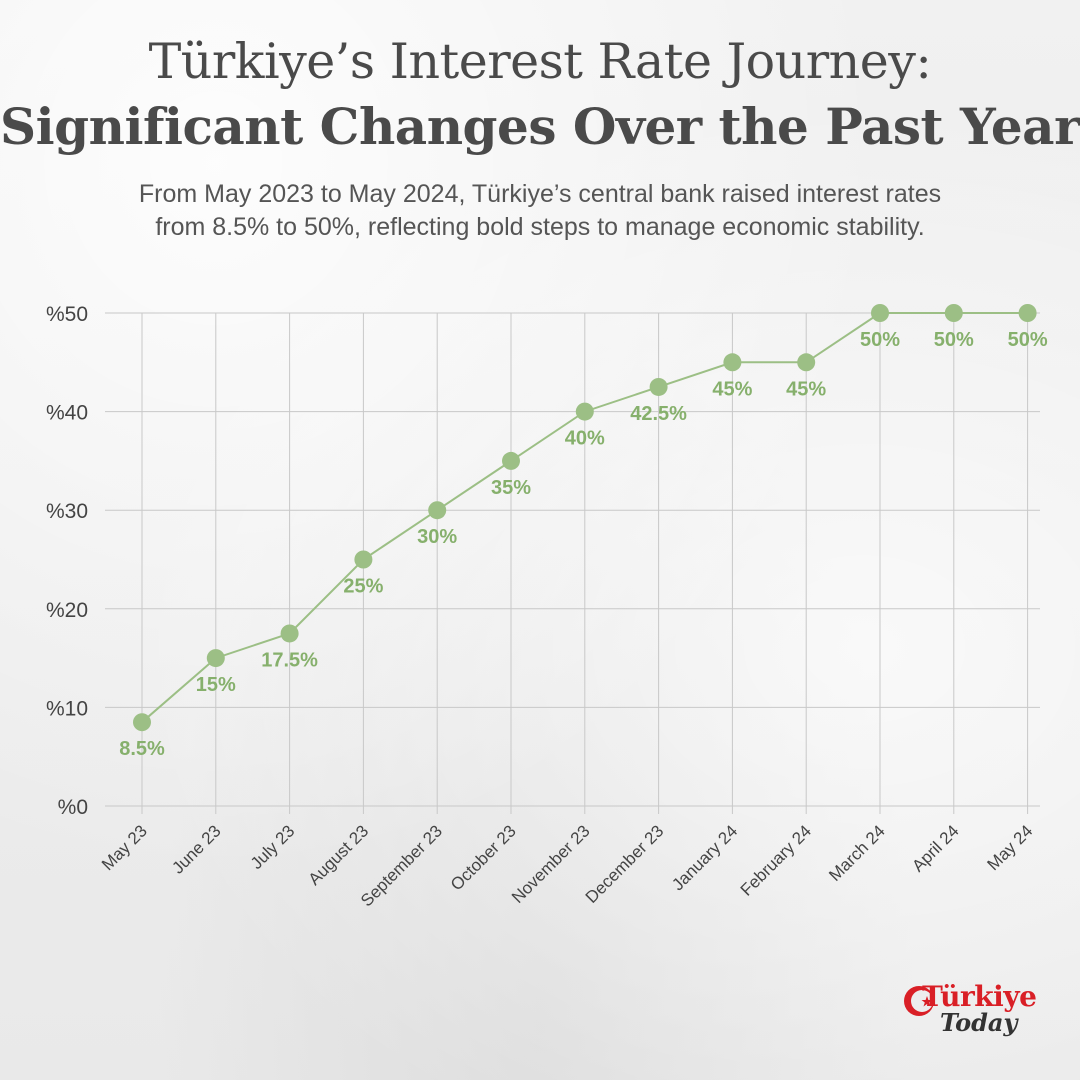  Describe the element at coordinates (67, 511) in the screenshot. I see `y-tick-label: %30` at that location.